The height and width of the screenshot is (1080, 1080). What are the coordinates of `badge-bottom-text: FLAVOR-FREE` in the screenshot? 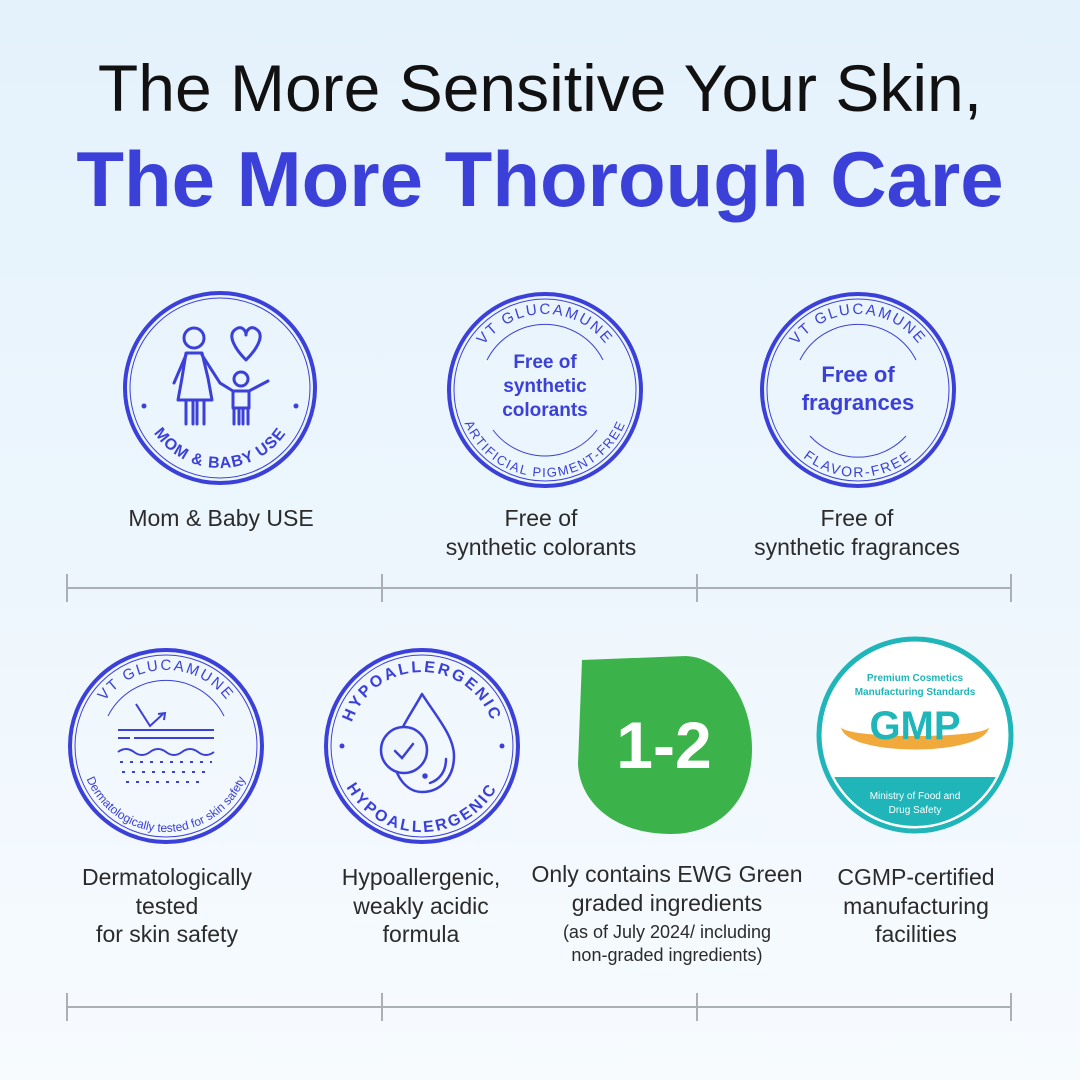 It's located at (857, 463).